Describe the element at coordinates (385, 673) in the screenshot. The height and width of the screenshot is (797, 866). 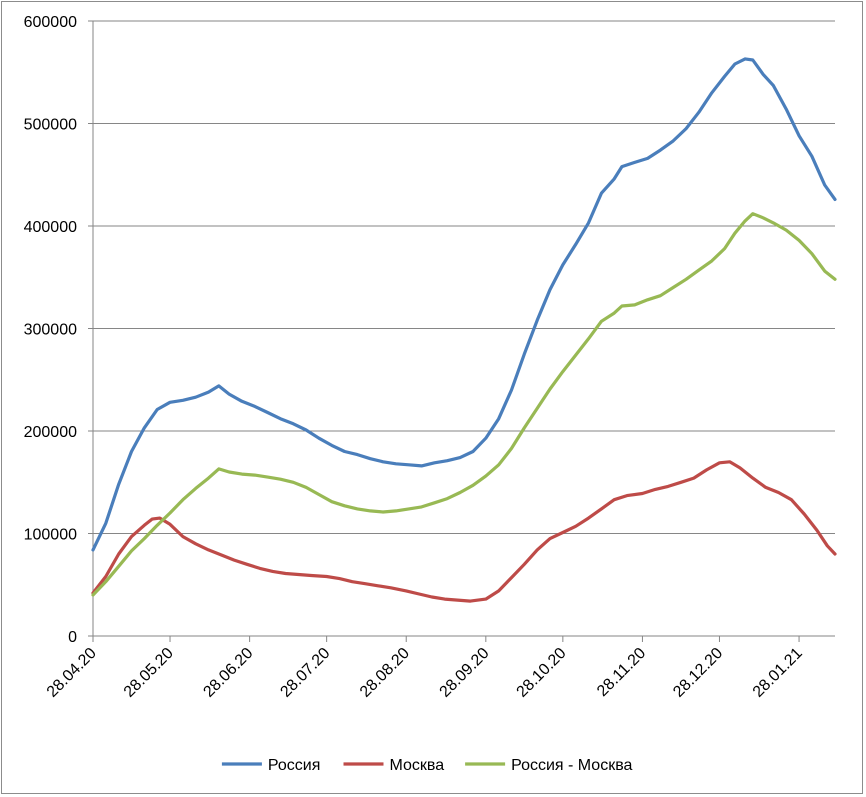
I see `x-tick-label-4: 28.08.20` at that location.